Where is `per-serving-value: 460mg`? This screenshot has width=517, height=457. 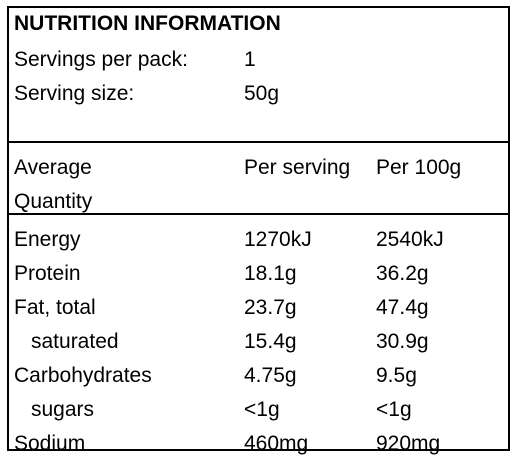
per-serving-value: 460mg is located at coordinates (276, 443).